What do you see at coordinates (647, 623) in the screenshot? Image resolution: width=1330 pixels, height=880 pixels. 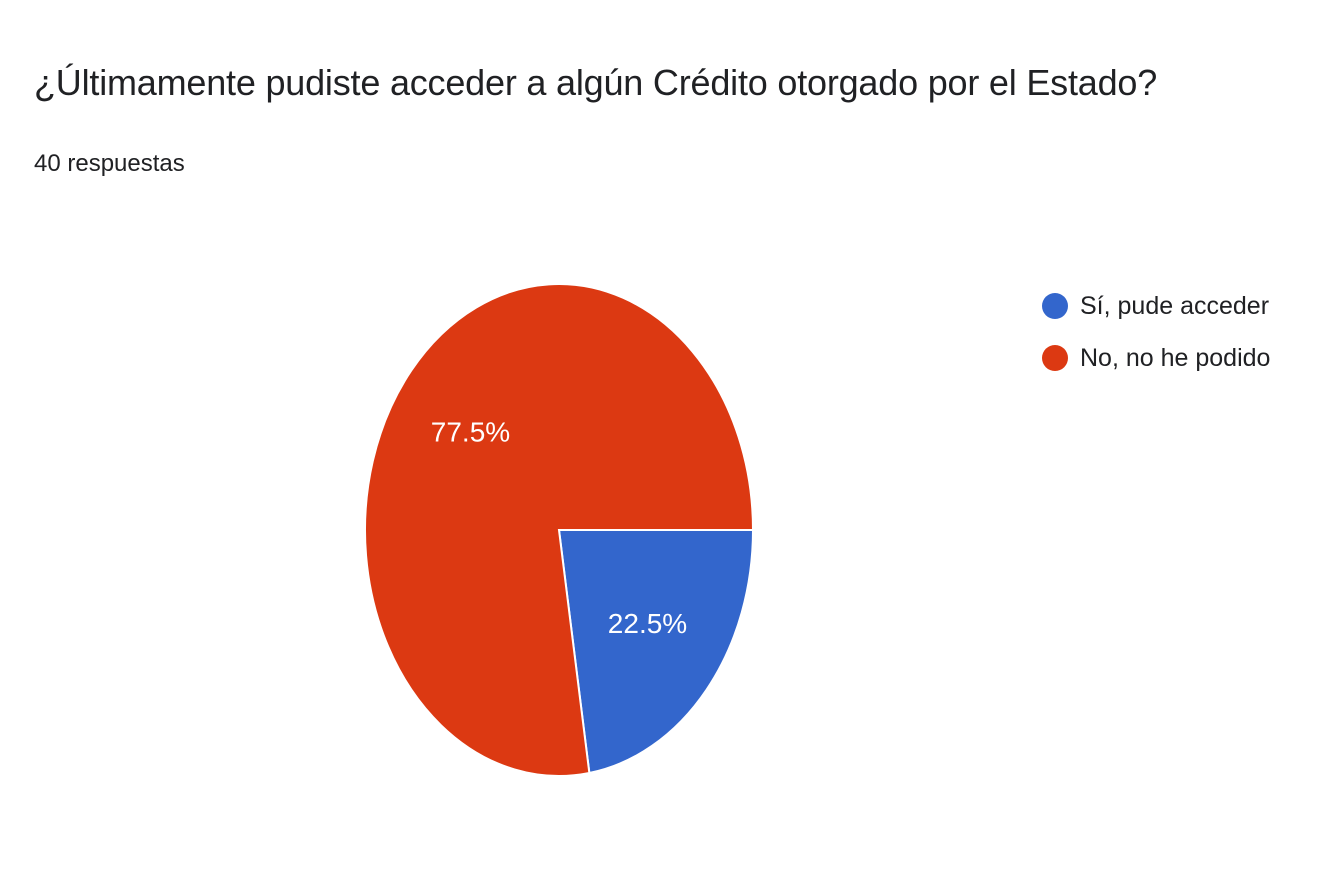 I see `pie-slice-label-1: 22.5%` at bounding box center [647, 623].